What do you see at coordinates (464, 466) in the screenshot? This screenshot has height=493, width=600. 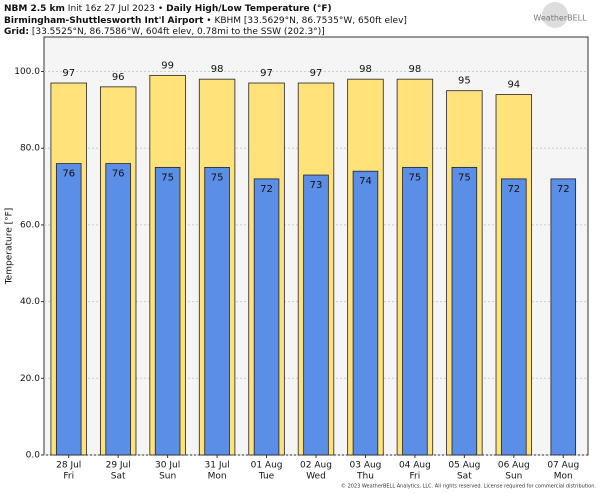 I see `x-tick-label: 05 Aug` at bounding box center [464, 466].